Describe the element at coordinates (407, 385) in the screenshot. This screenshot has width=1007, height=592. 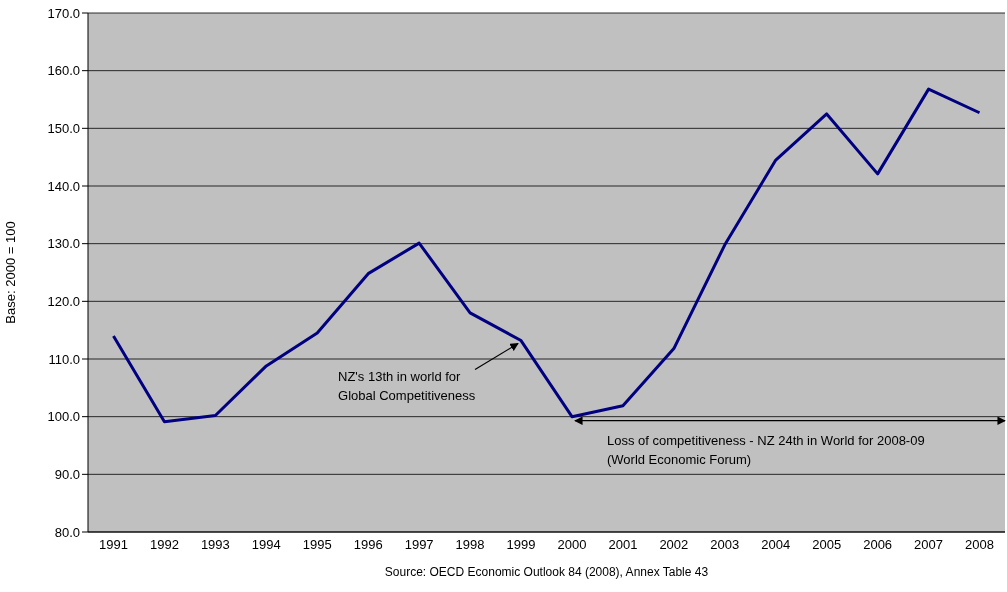
I see `annotation: NZ's 13th in world for Global Competitiveness` at that location.